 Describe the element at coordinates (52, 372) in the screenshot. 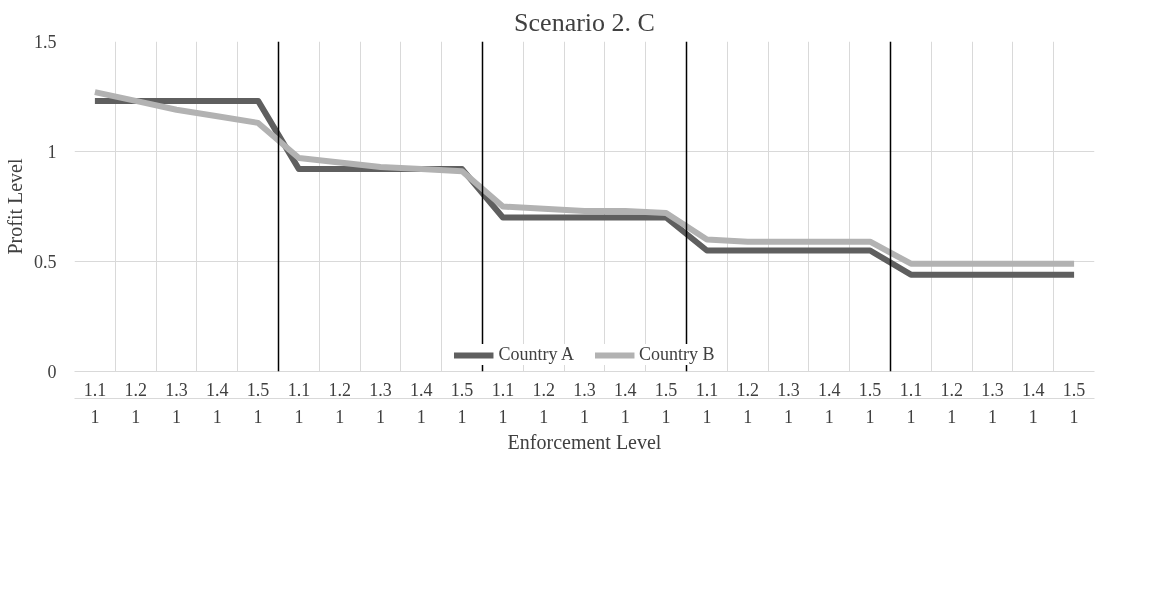

I see `y-tick-label: 0` at that location.